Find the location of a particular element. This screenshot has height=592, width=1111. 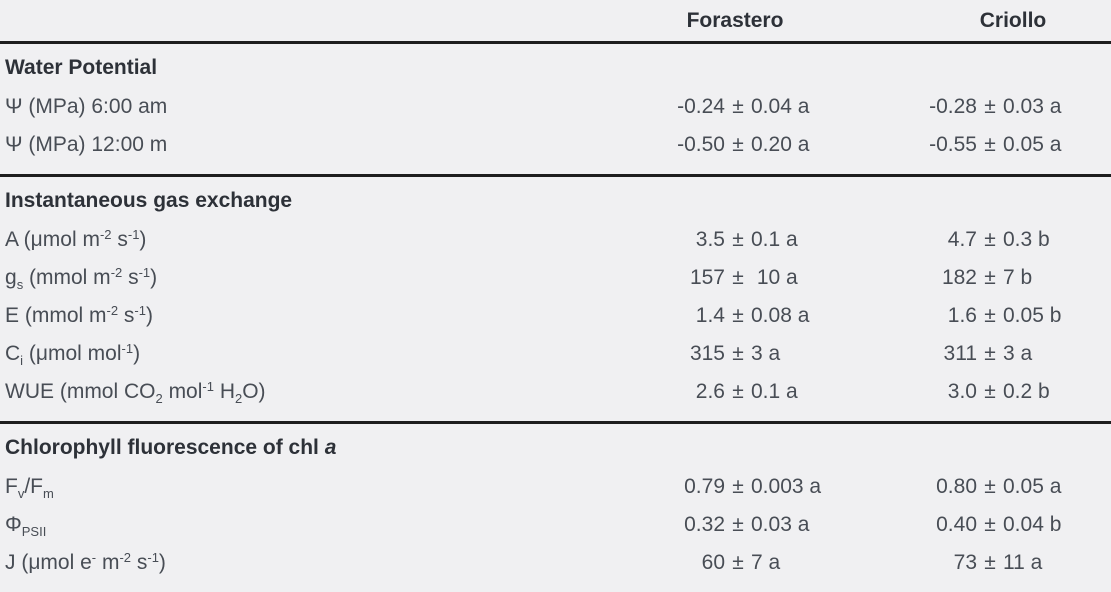

table-row: gs (mmol m-2 s-1) 157 ± 10 a 182 ±7 b is located at coordinates (555, 278).